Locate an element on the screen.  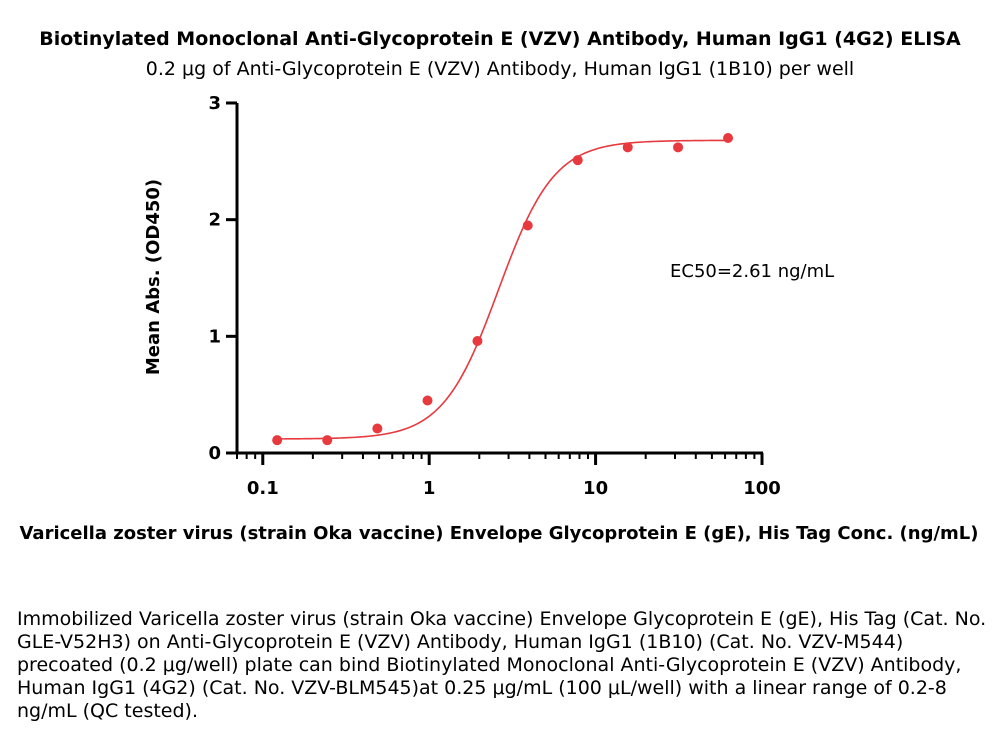
y-tick-label: 3 is located at coordinates (214, 103).